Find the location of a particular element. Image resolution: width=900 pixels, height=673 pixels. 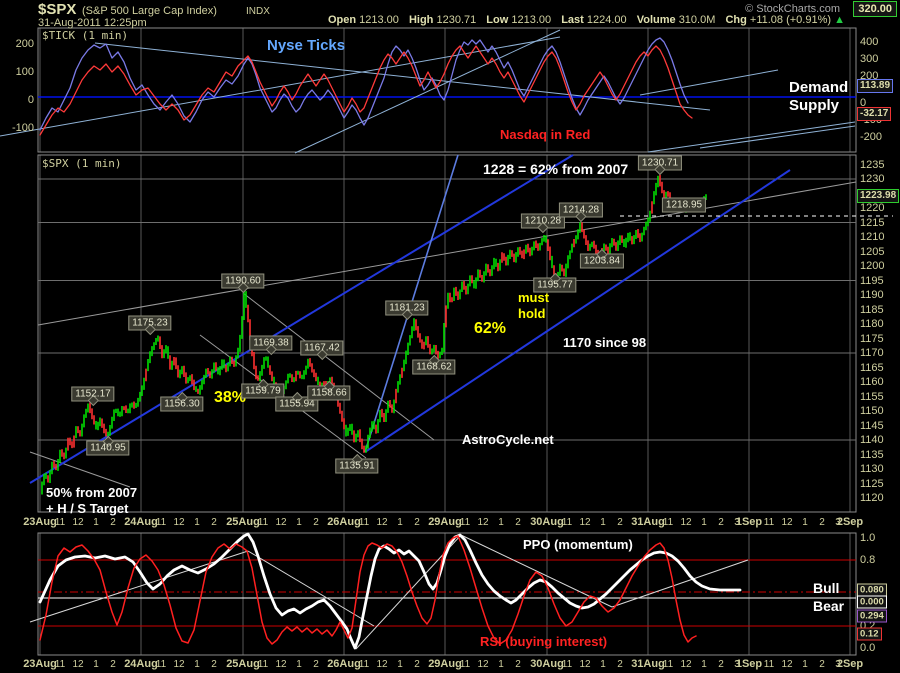

price-annotation: 1190.60 is located at coordinates (243, 283).